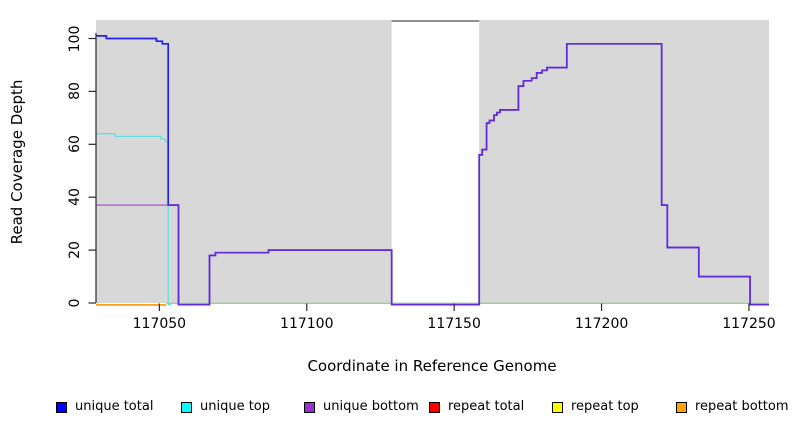  Describe the element at coordinates (432, 366) in the screenshot. I see `x-axis-title: Coordinate in Reference Genome` at that location.